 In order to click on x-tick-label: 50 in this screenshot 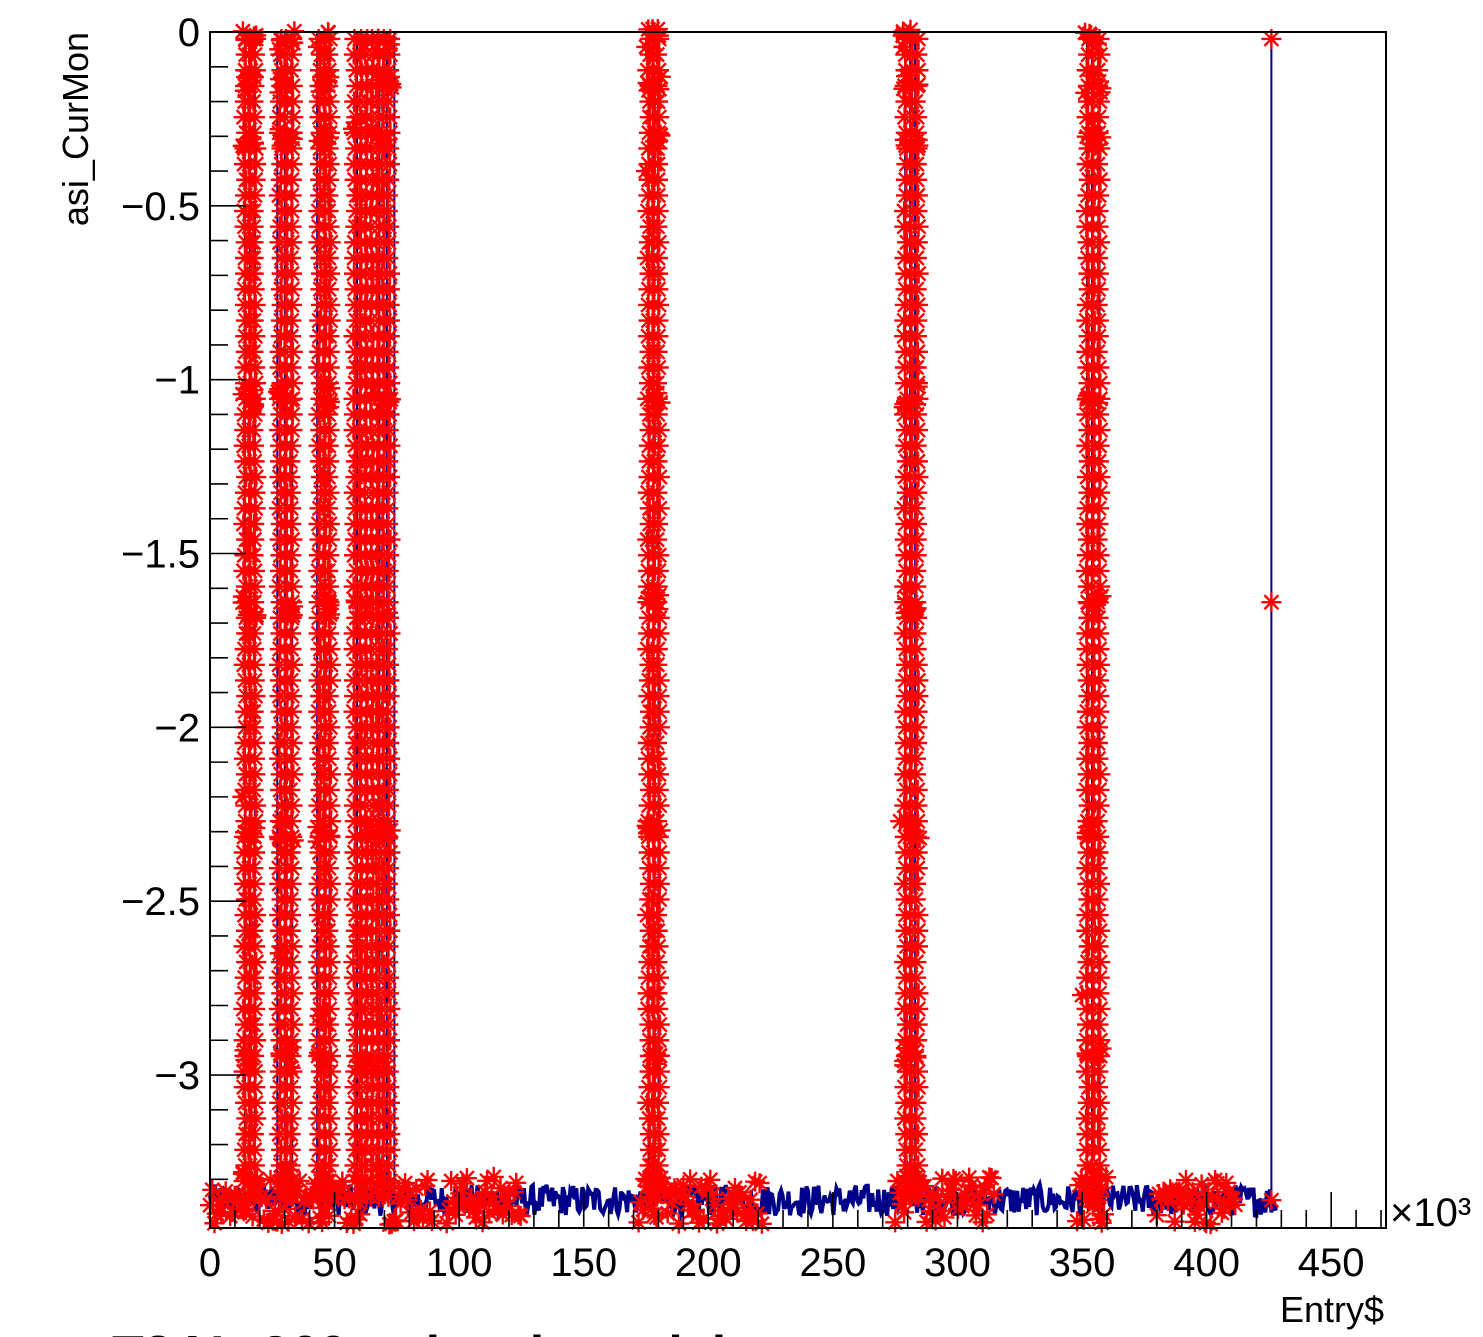, I will do `click(334, 1263)`.